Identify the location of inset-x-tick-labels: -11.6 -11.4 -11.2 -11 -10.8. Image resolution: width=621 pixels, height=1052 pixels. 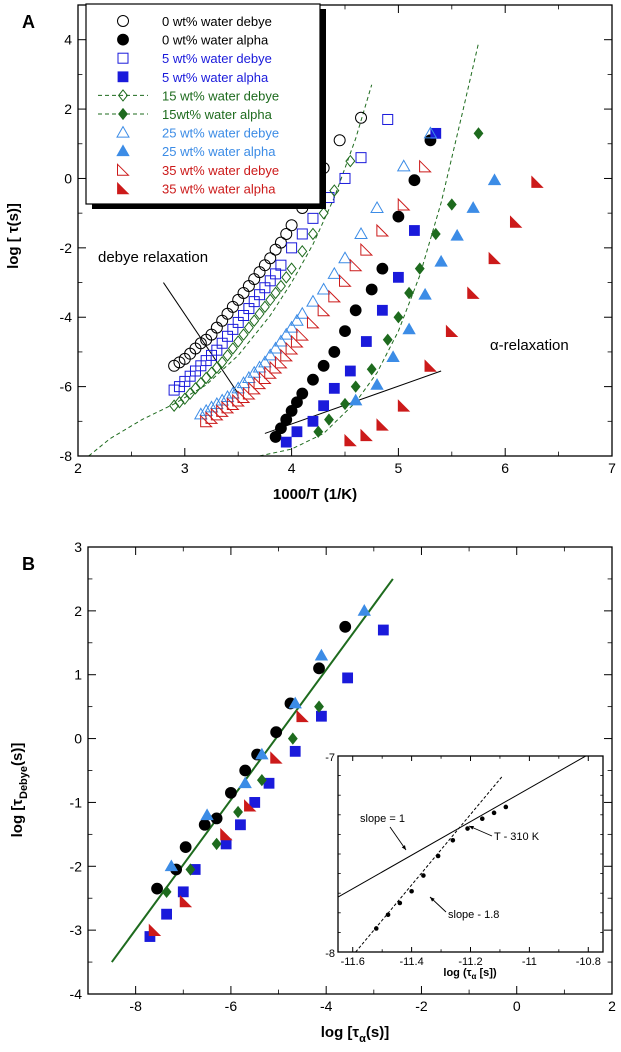
(471, 962).